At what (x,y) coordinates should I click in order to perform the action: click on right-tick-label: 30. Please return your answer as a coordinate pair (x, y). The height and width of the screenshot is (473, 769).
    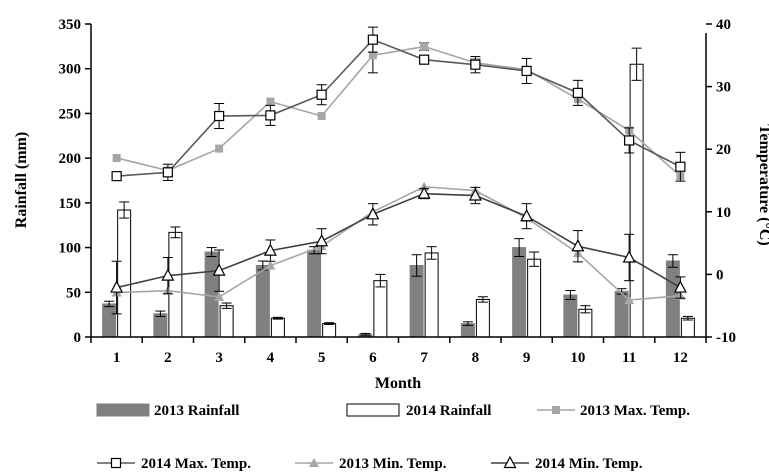
    Looking at the image, I should click on (723, 88).